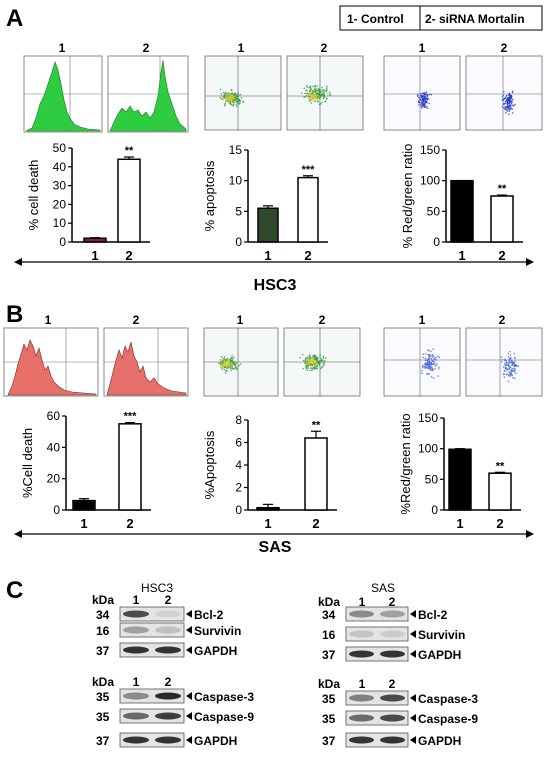 This screenshot has height=762, width=550. What do you see at coordinates (215, 741) in the screenshot?
I see `protein-label: GAPDH` at bounding box center [215, 741].